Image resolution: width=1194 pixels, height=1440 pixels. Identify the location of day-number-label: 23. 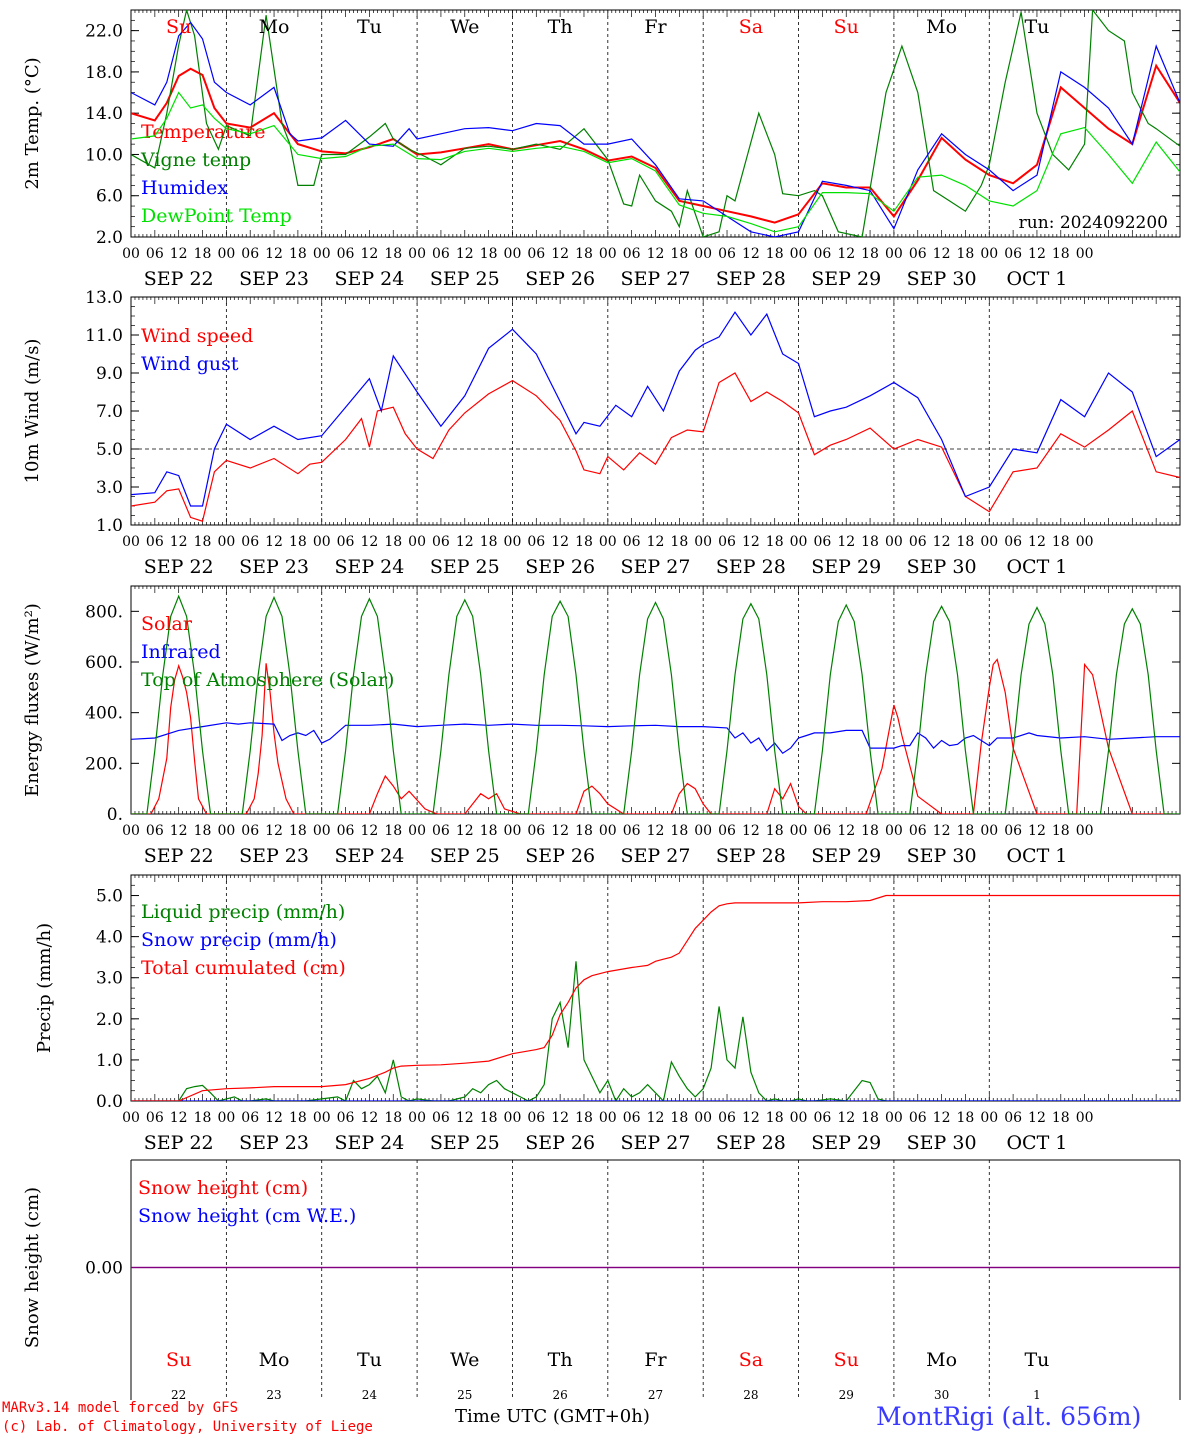
(273, 1395).